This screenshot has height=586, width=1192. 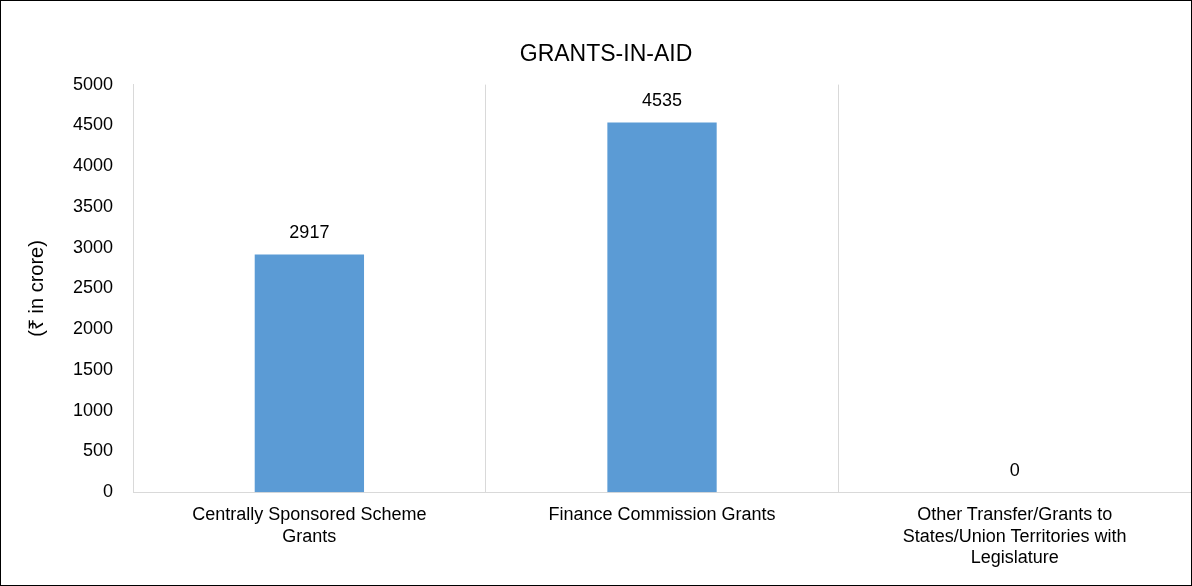 What do you see at coordinates (108, 491) in the screenshot?
I see `y-tick-label: 0` at bounding box center [108, 491].